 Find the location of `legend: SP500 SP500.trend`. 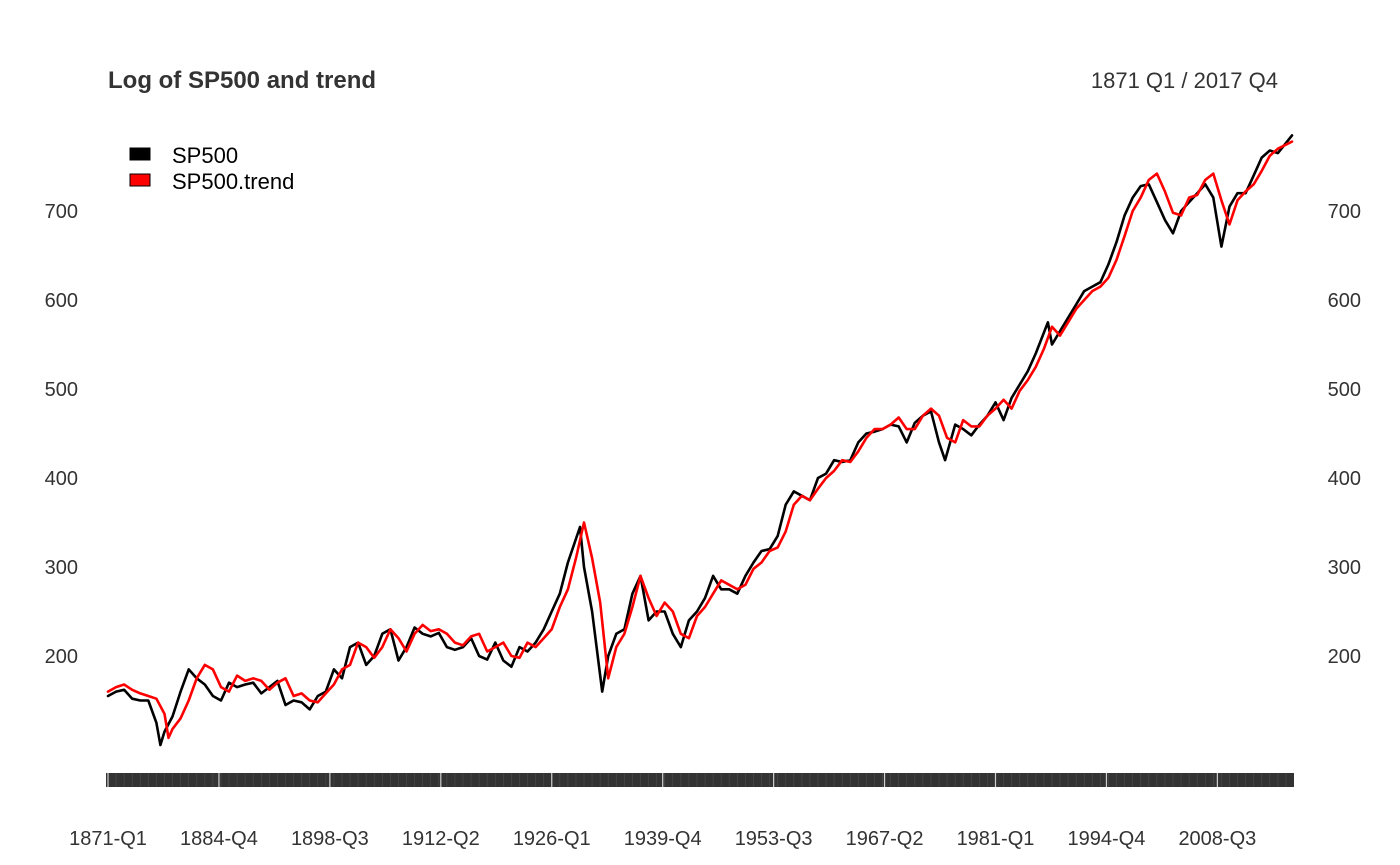

legend: SP500 SP500.trend is located at coordinates (211, 168).